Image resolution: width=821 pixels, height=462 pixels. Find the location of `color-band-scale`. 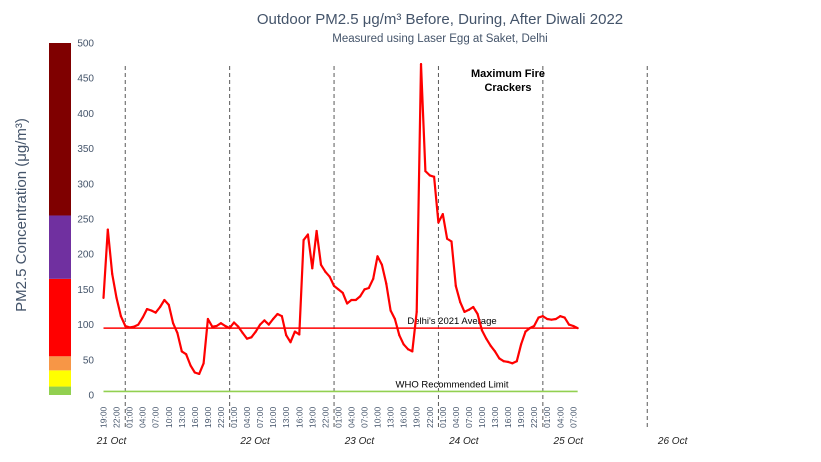

color-band-scale is located at coordinates (60, 219).